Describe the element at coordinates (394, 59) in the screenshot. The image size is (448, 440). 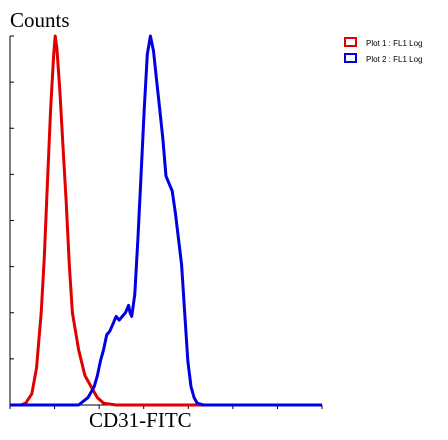
I see `legend-label-2: Plot 2 : FL1 Log` at that location.